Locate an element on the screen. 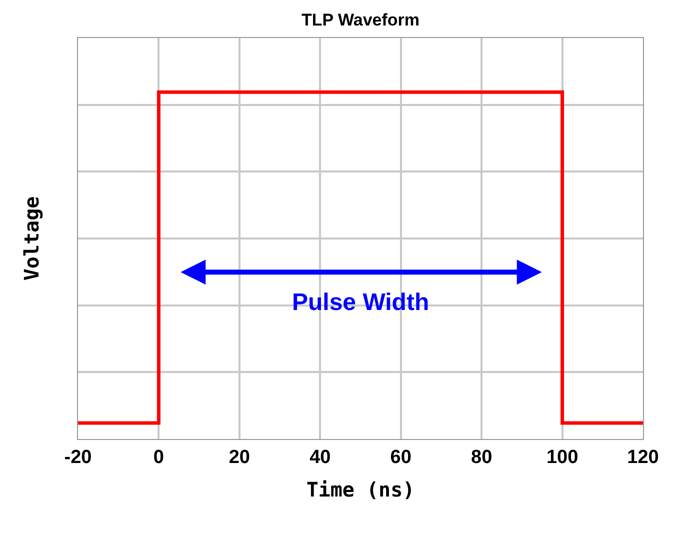 The width and height of the screenshot is (681, 534). x-tick-label: 100 is located at coordinates (562, 457).